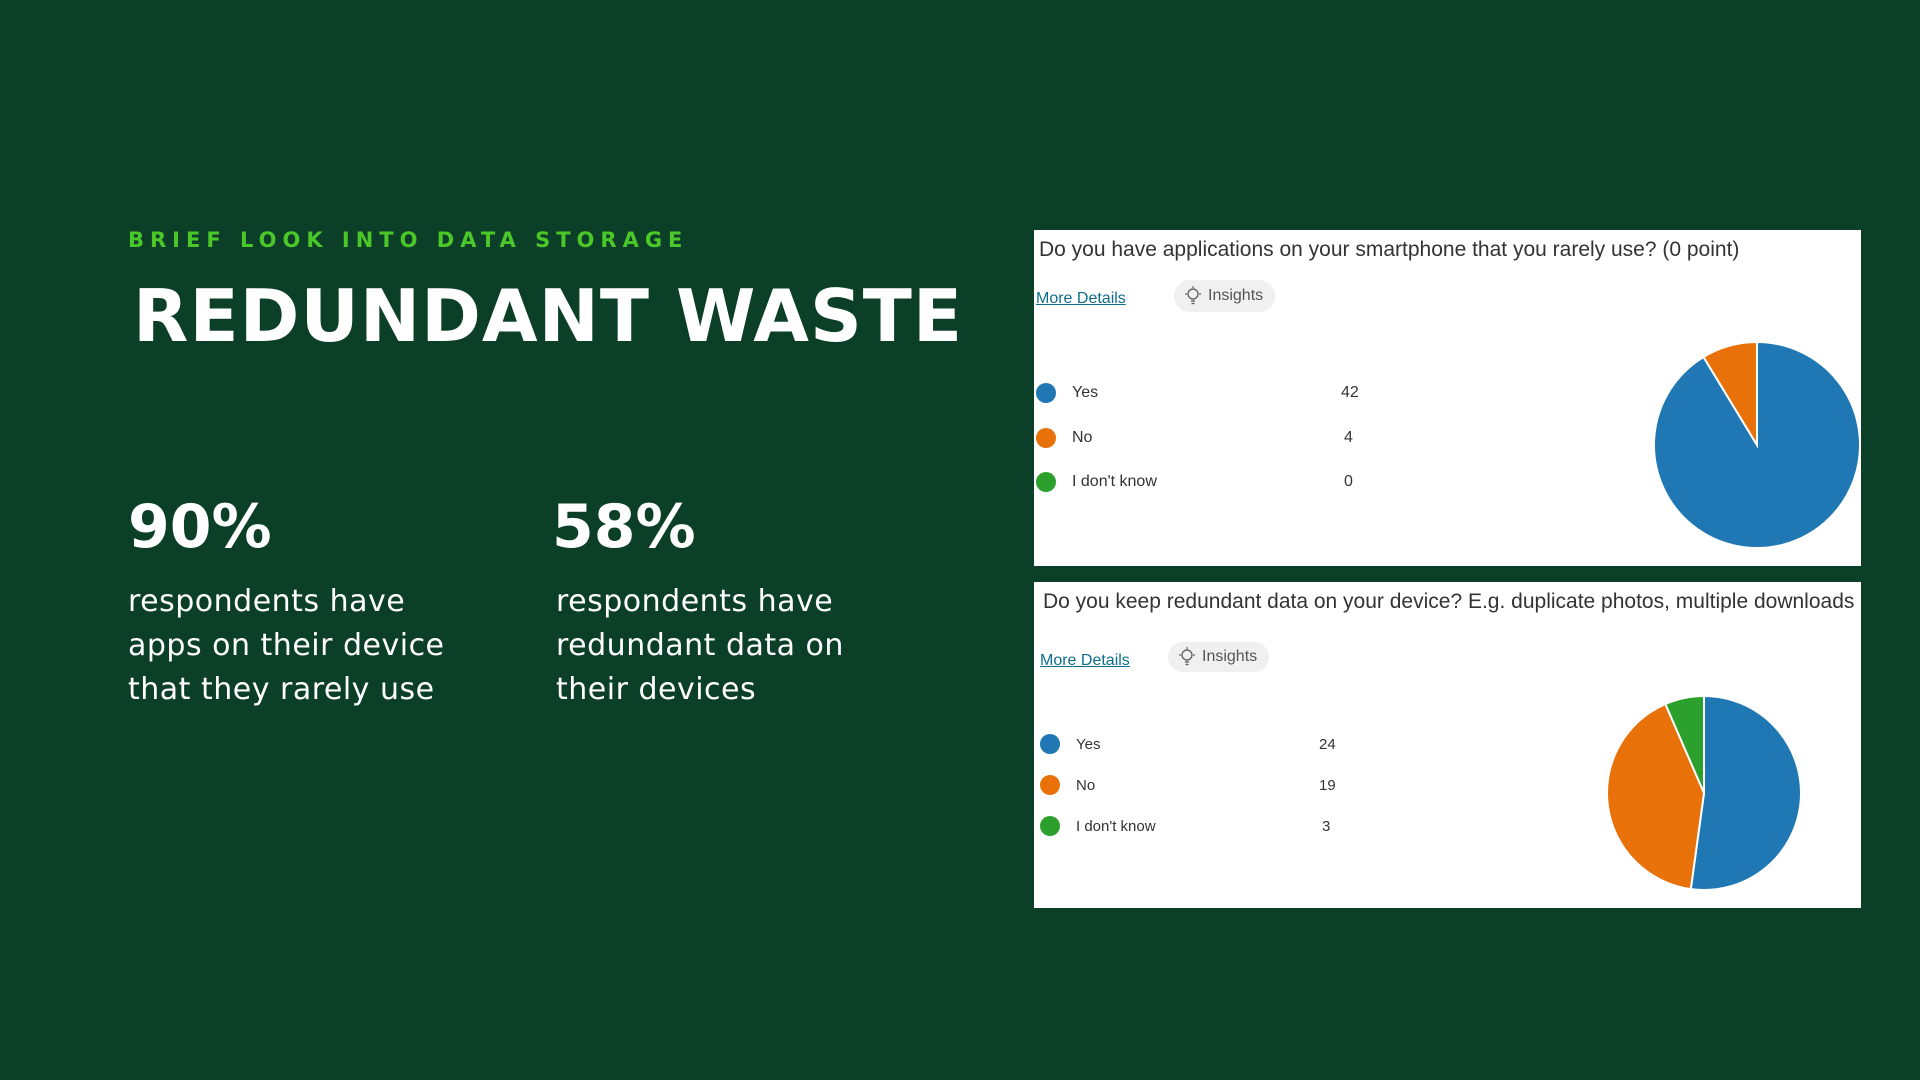  Describe the element at coordinates (1684, 744) in the screenshot. I see `pie-slice-dont-know` at that location.